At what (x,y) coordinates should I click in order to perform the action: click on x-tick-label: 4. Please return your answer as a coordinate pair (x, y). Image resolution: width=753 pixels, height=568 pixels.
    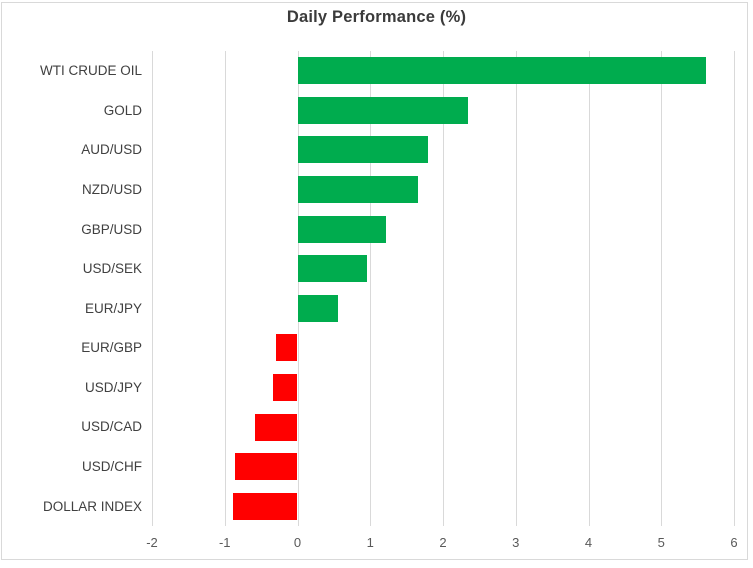
    Looking at the image, I should click on (588, 542).